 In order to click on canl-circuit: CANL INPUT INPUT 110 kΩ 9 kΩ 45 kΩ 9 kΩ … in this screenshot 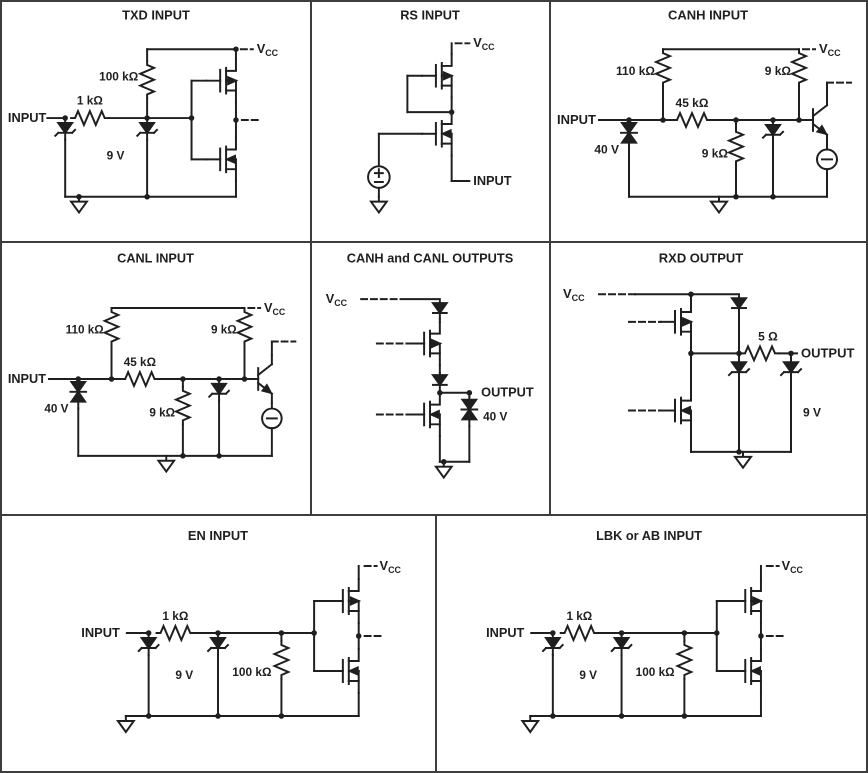, I will do `click(159, 382)`.